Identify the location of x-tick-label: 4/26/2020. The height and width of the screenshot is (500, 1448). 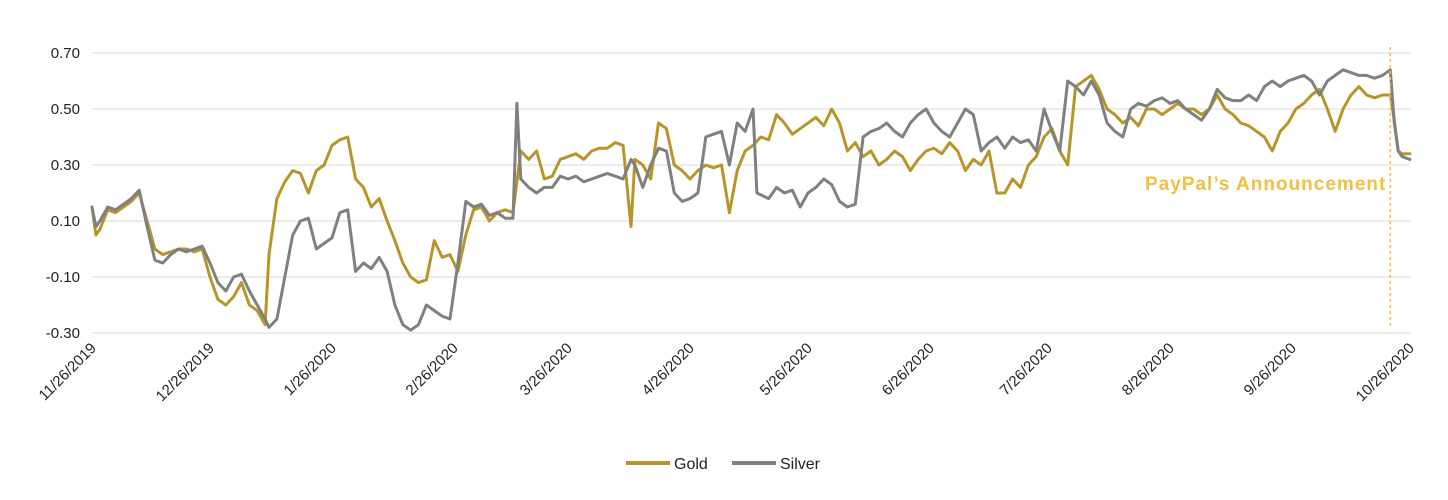
(668, 369).